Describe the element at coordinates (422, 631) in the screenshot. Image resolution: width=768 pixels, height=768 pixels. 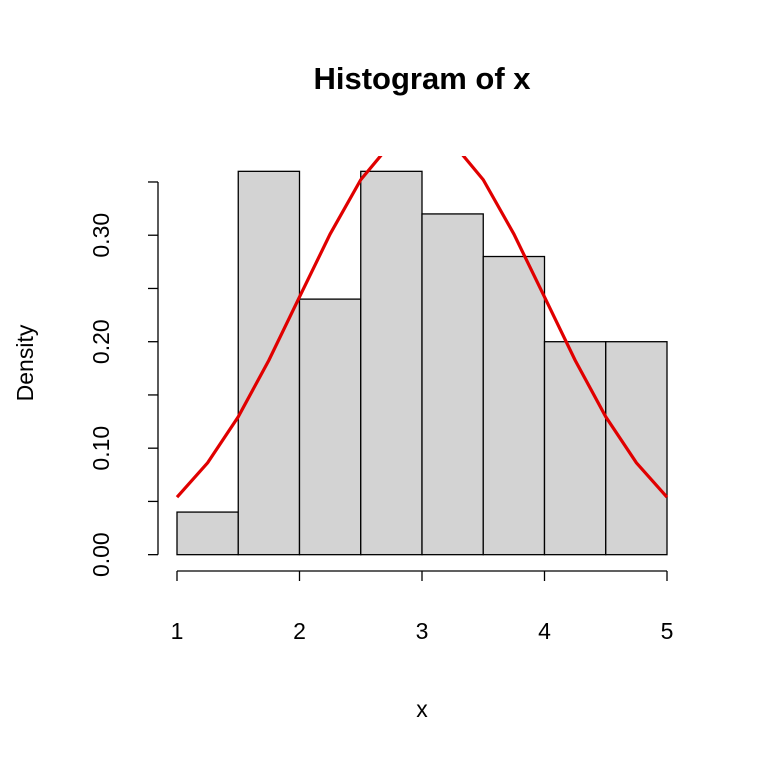
I see `x-tick-label: 3` at that location.